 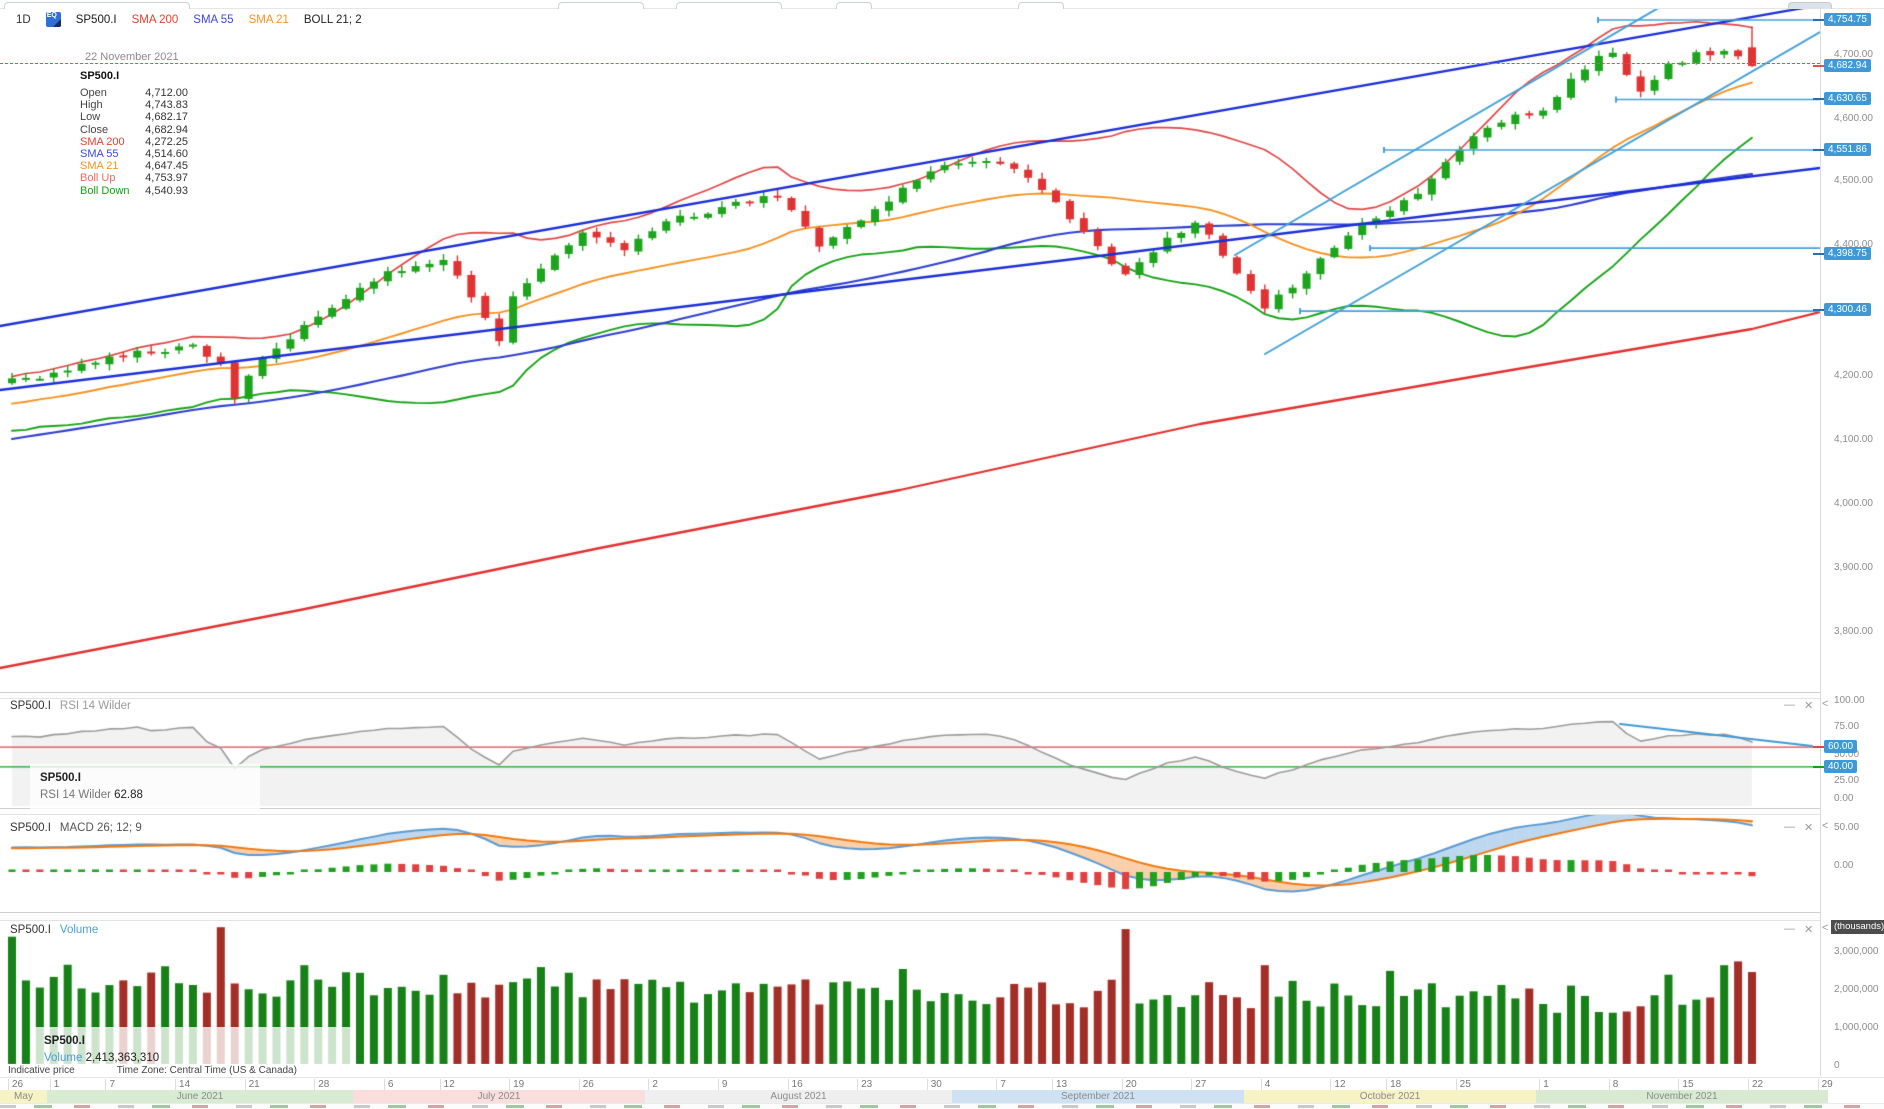 What do you see at coordinates (94, 129) in the screenshot?
I see `info-row-label: Close` at bounding box center [94, 129].